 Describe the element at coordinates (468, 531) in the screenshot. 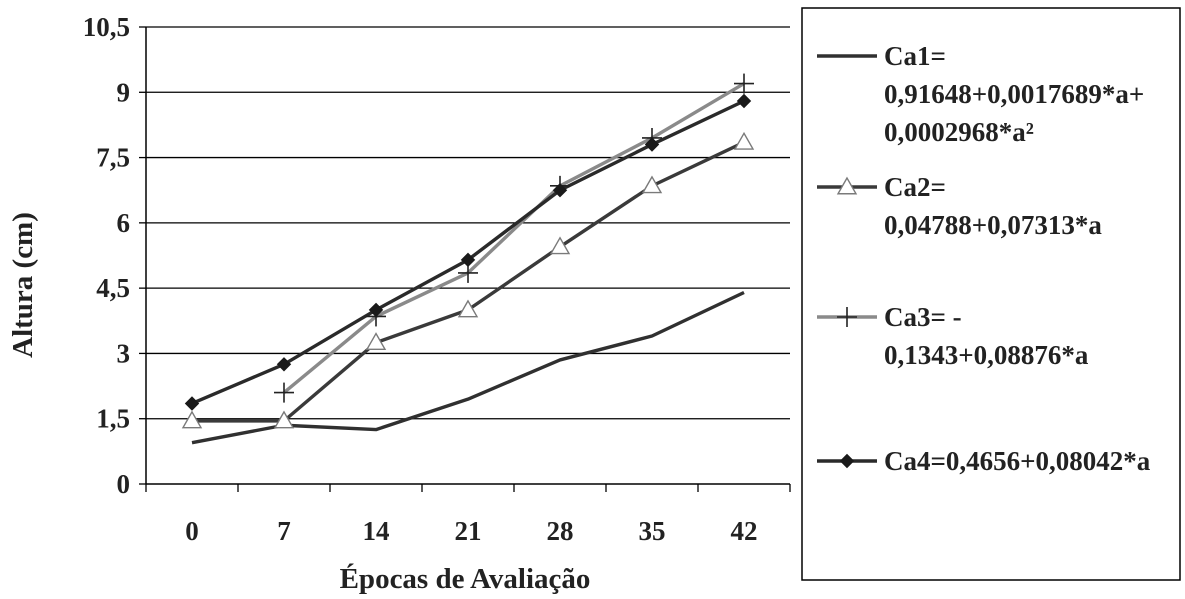

I see `x-tick-label: 21` at that location.